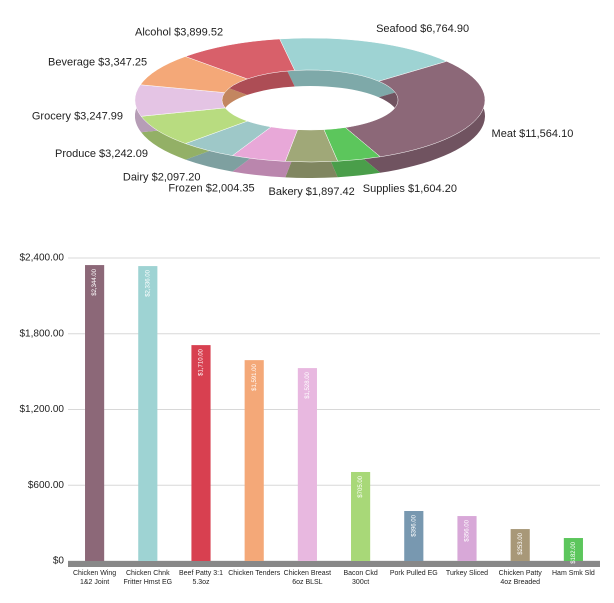 The width and height of the screenshot is (614, 603). What do you see at coordinates (360, 578) in the screenshot?
I see `x-tick-label: Bacon Ckd 300ct` at bounding box center [360, 578].